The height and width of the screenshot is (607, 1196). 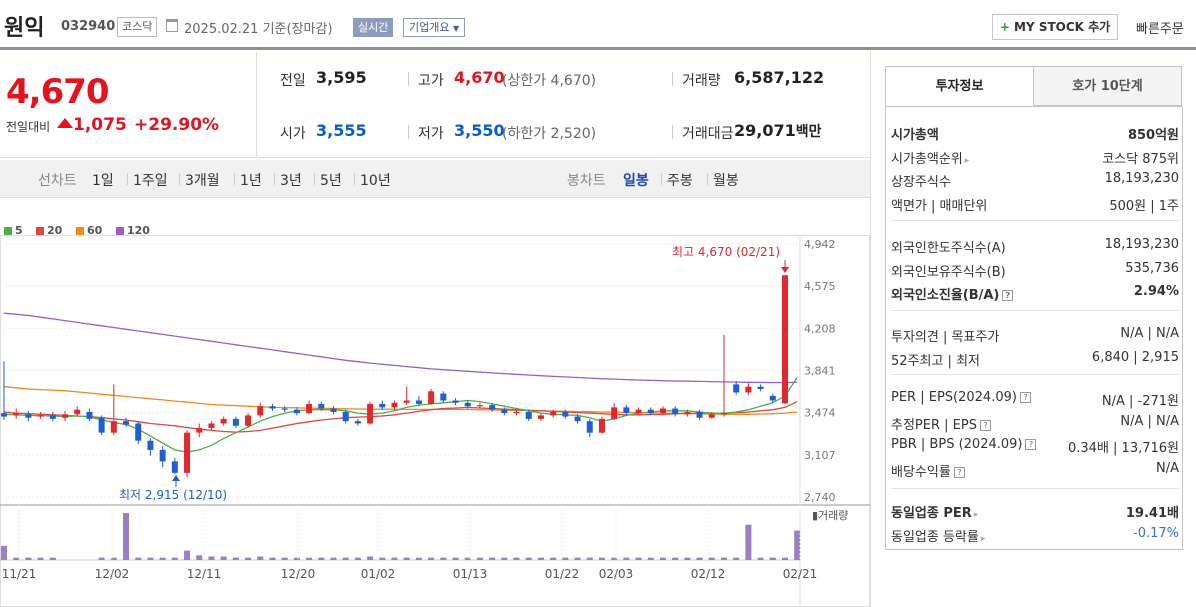 What do you see at coordinates (1141, 178) in the screenshot?
I see `info-value: 18,193,230` at bounding box center [1141, 178].